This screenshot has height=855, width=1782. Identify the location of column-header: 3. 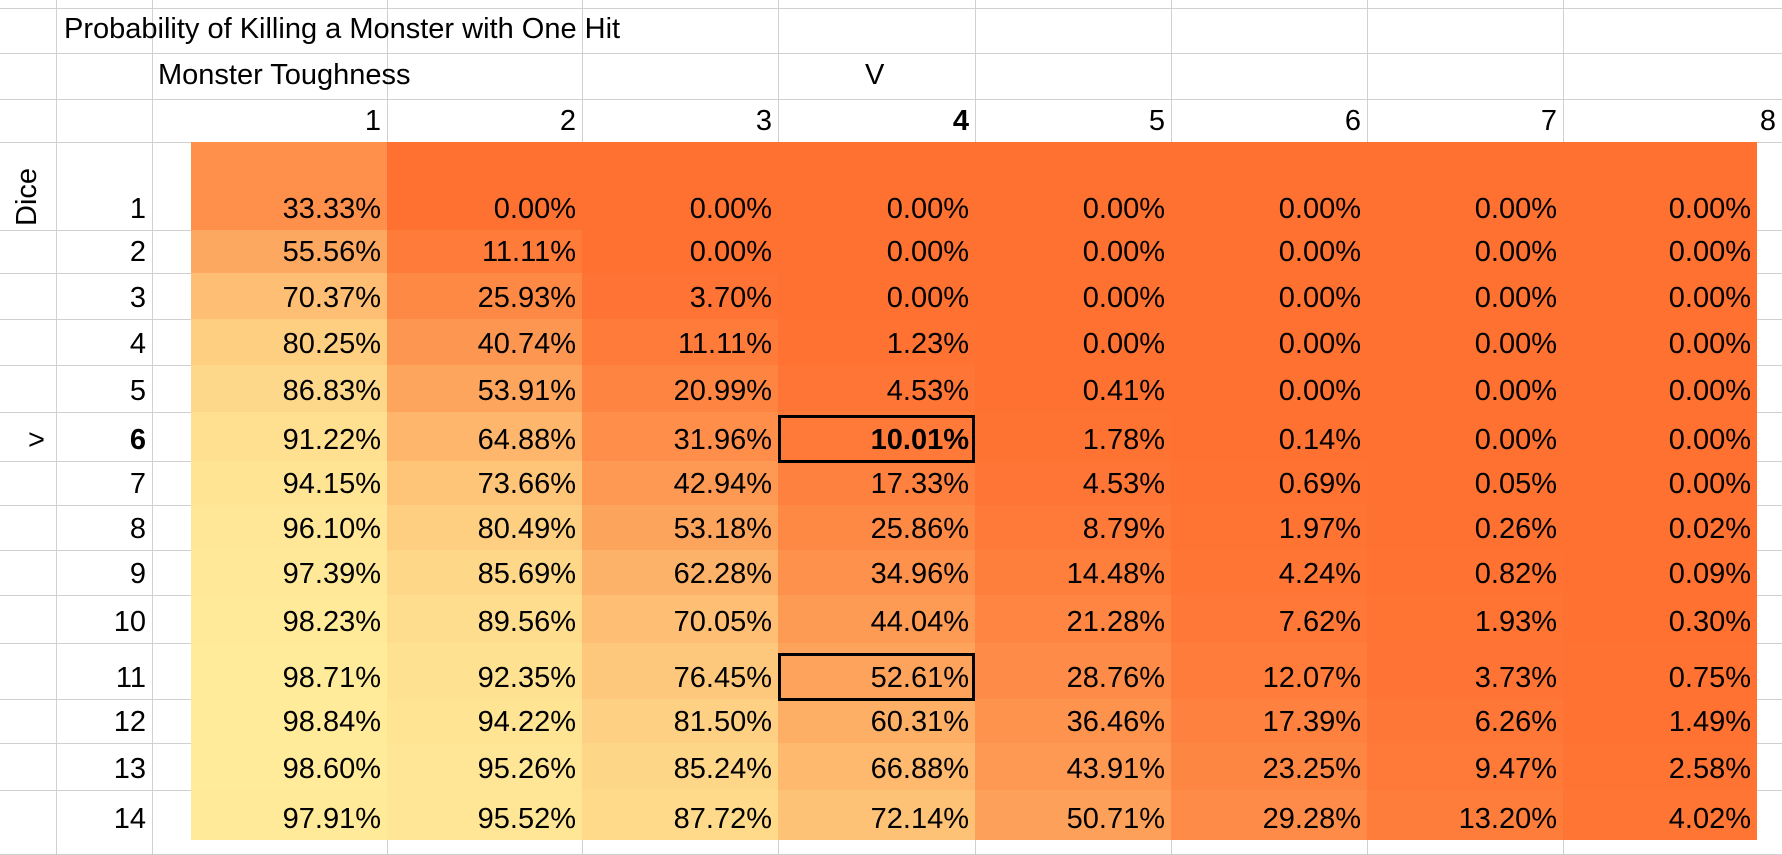
(763, 121).